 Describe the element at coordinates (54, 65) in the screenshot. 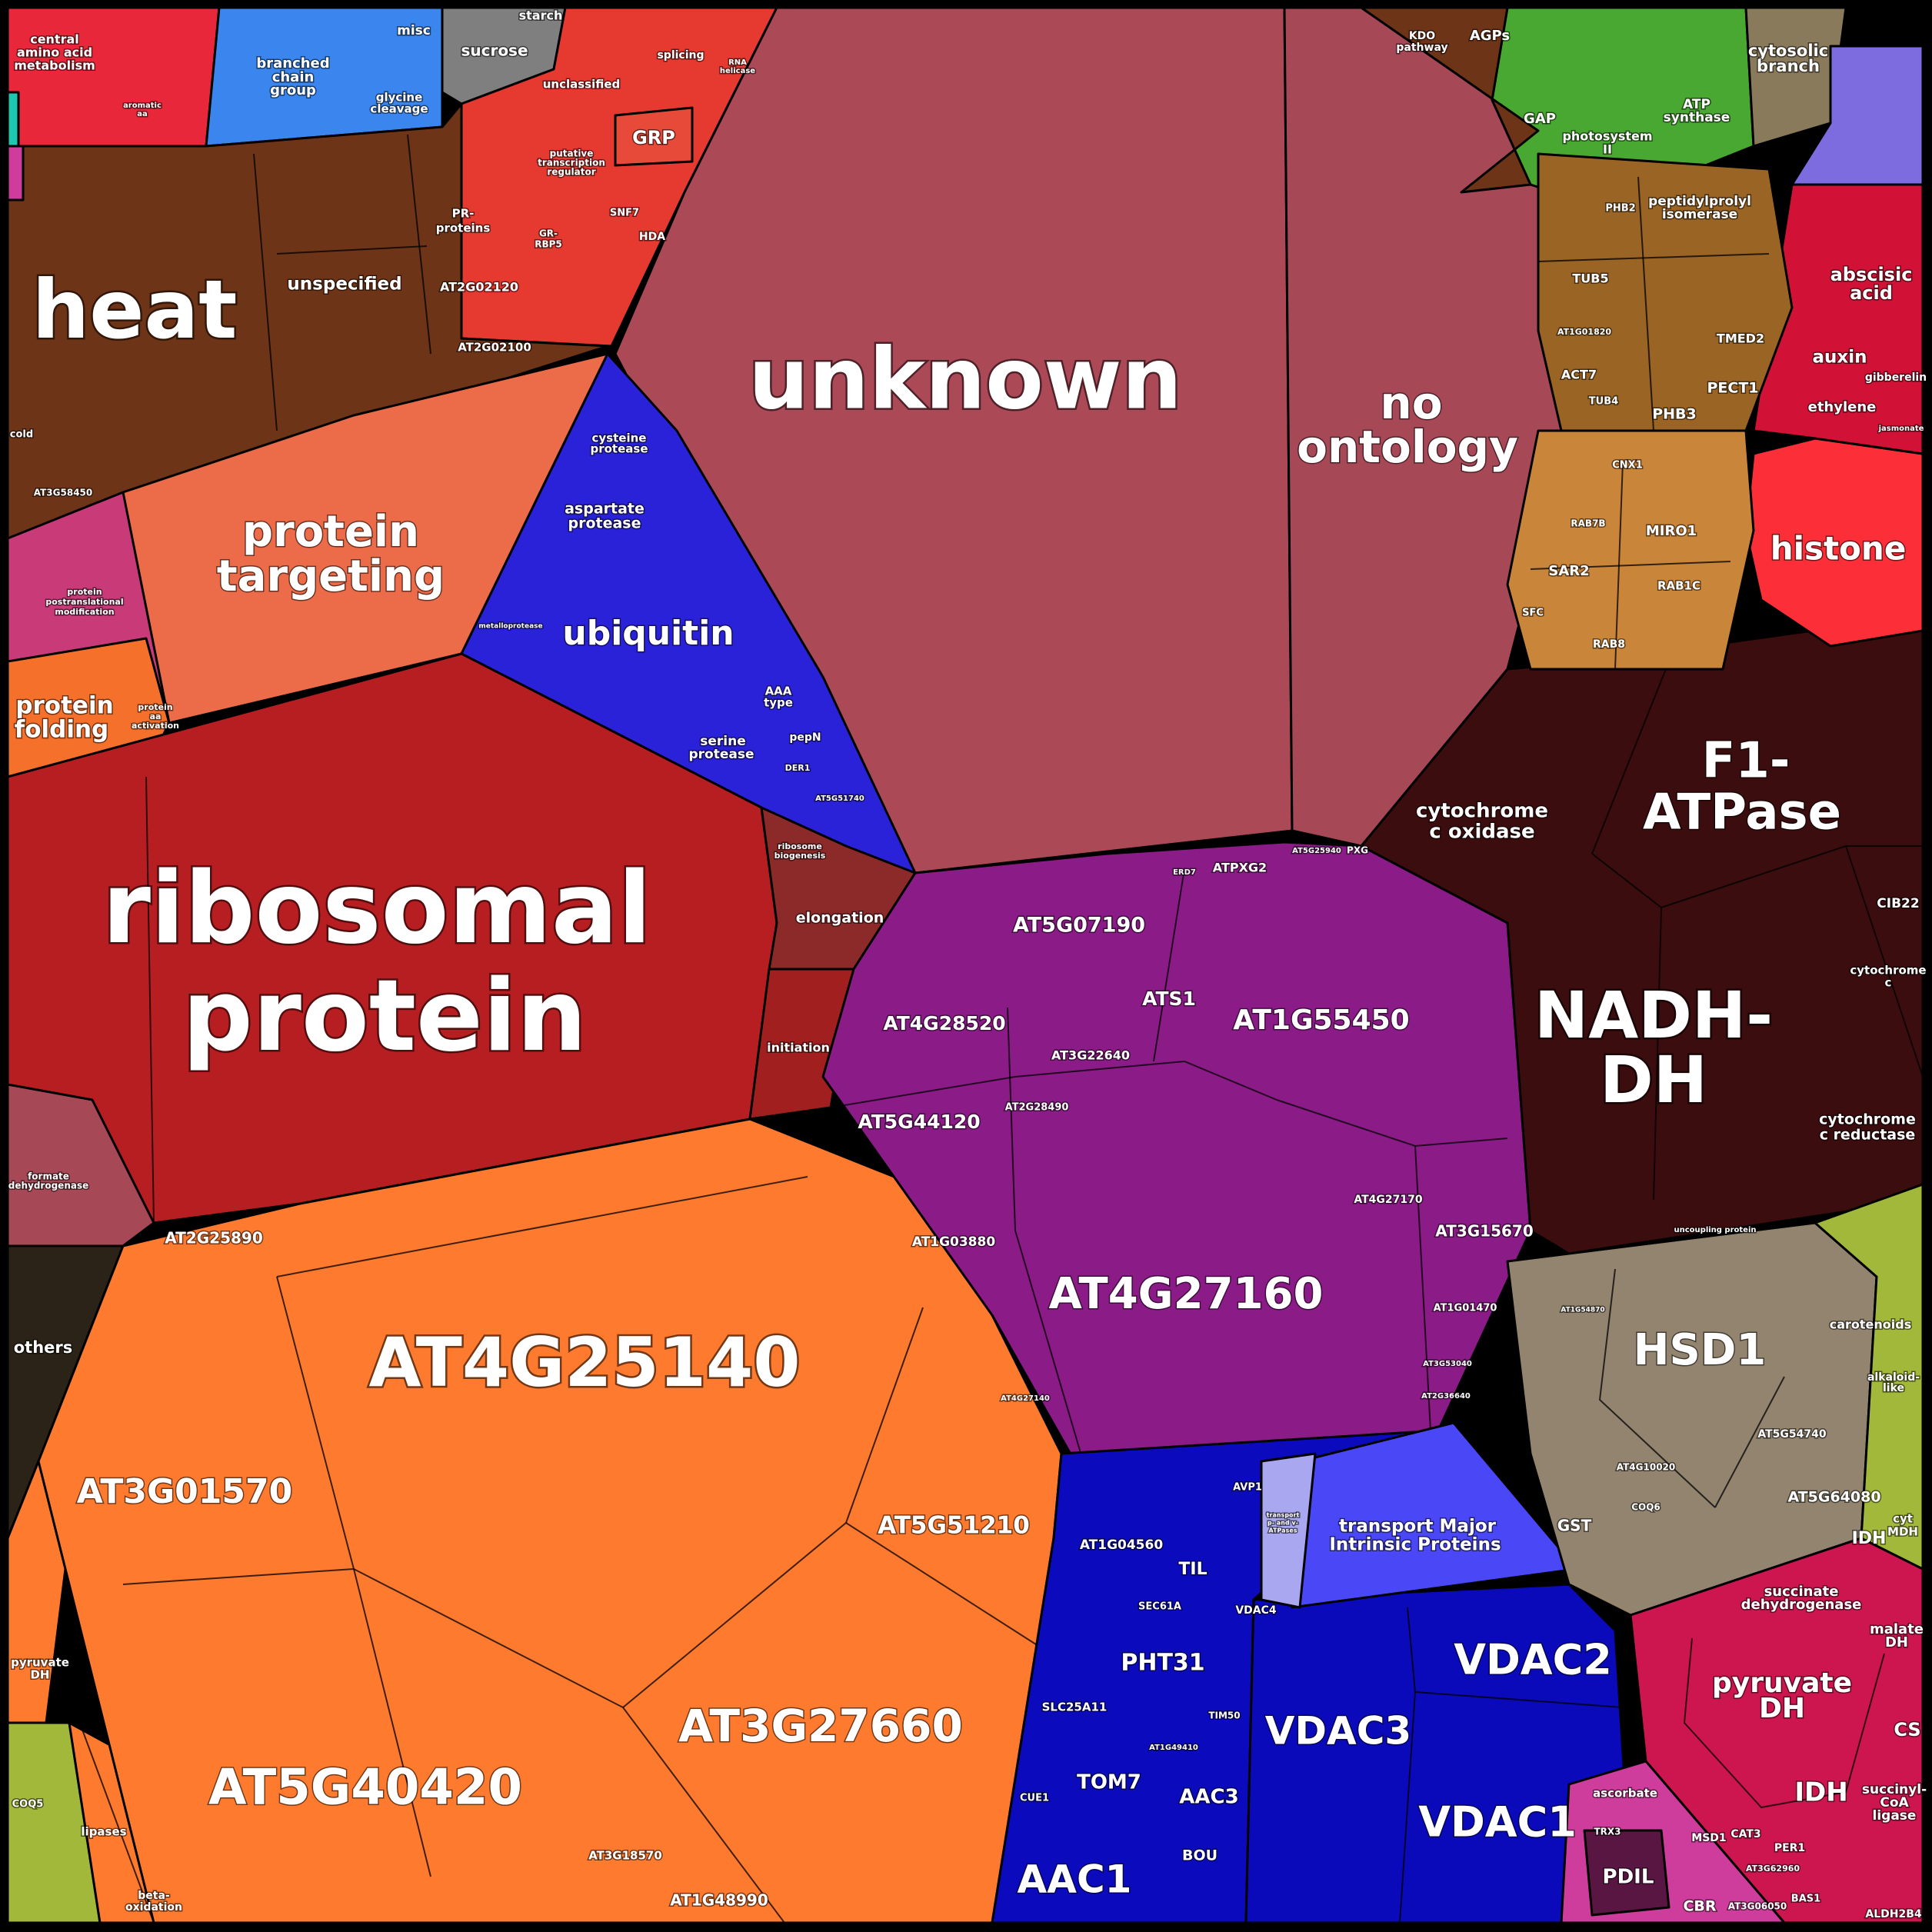

I see `label-central-3: metabolism` at that location.